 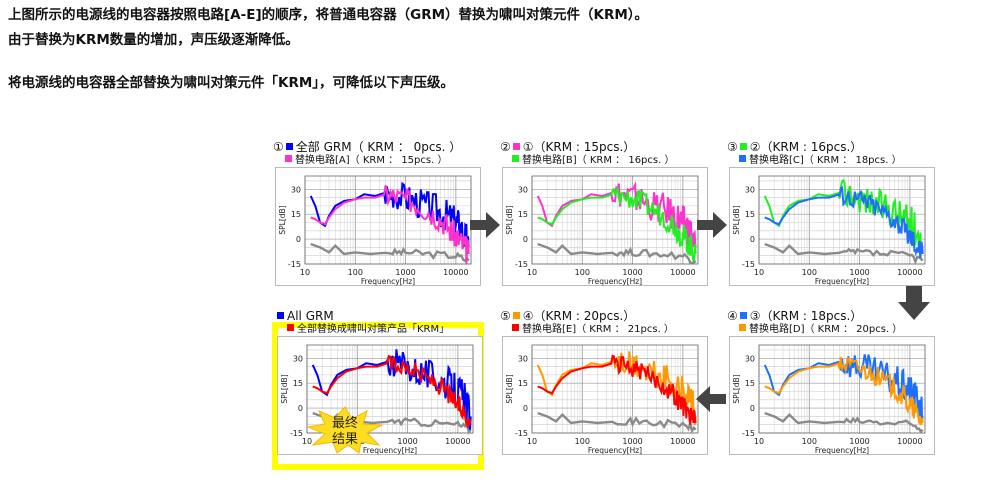 I want to click on arrow-right-2-icon, so click(x=712, y=225).